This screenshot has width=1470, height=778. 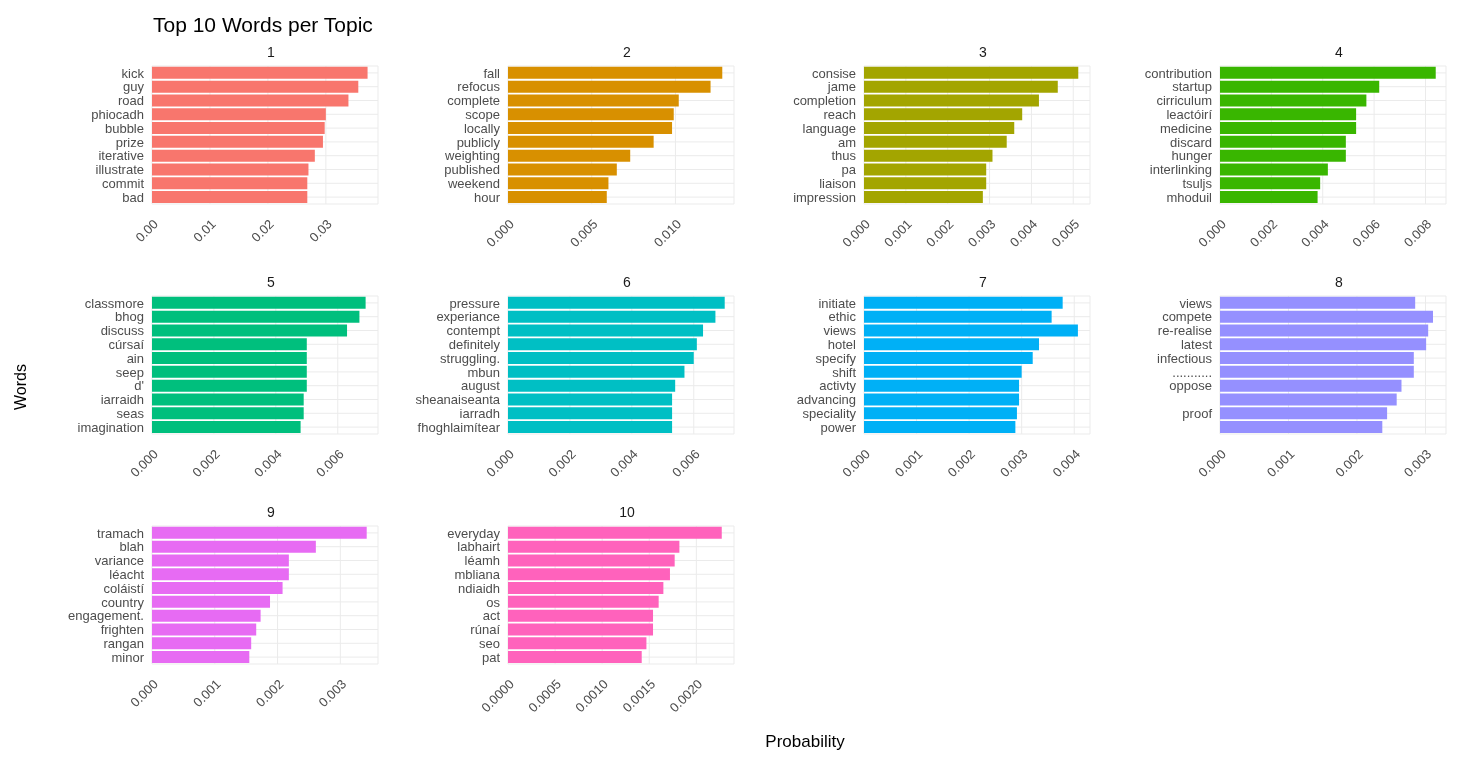 I want to click on y-tick-label: proof, so click(x=1197, y=413).